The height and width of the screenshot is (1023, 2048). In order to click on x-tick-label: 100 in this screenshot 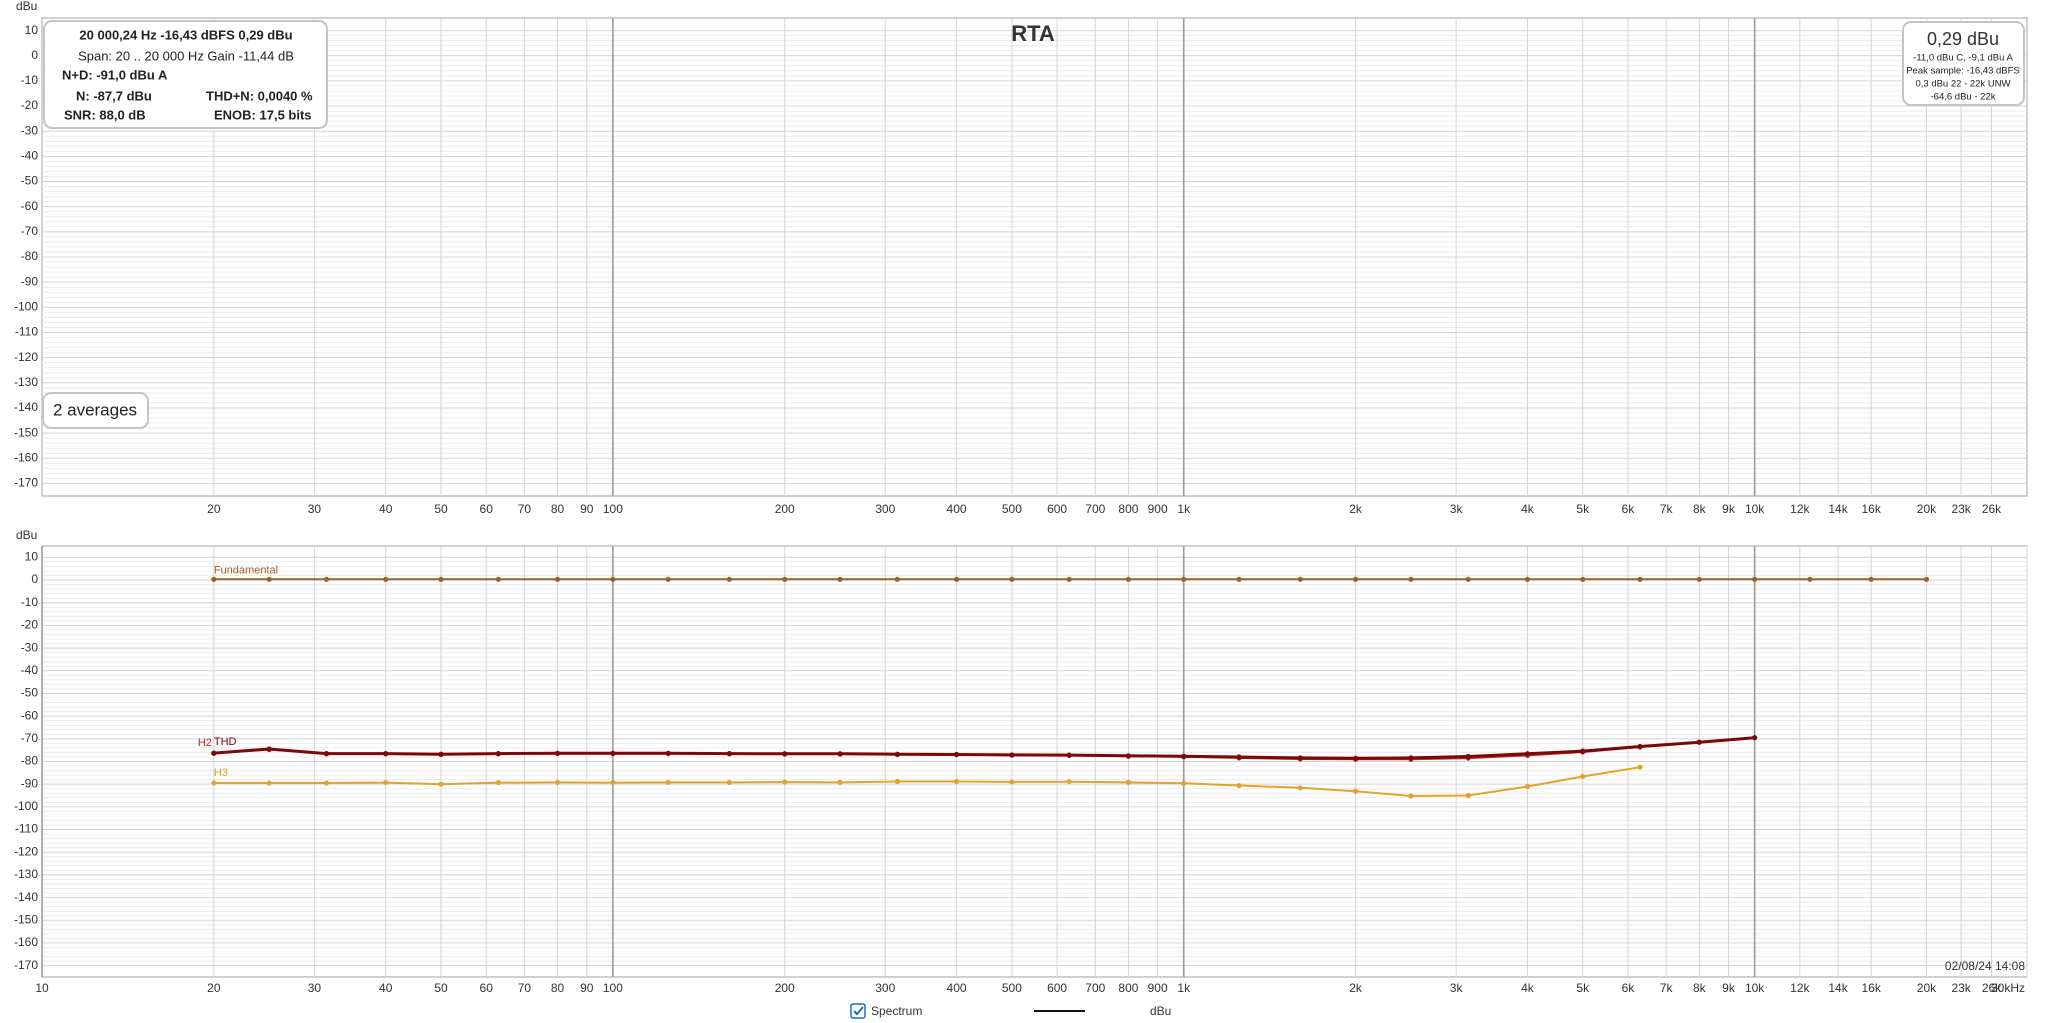, I will do `click(613, 509)`.